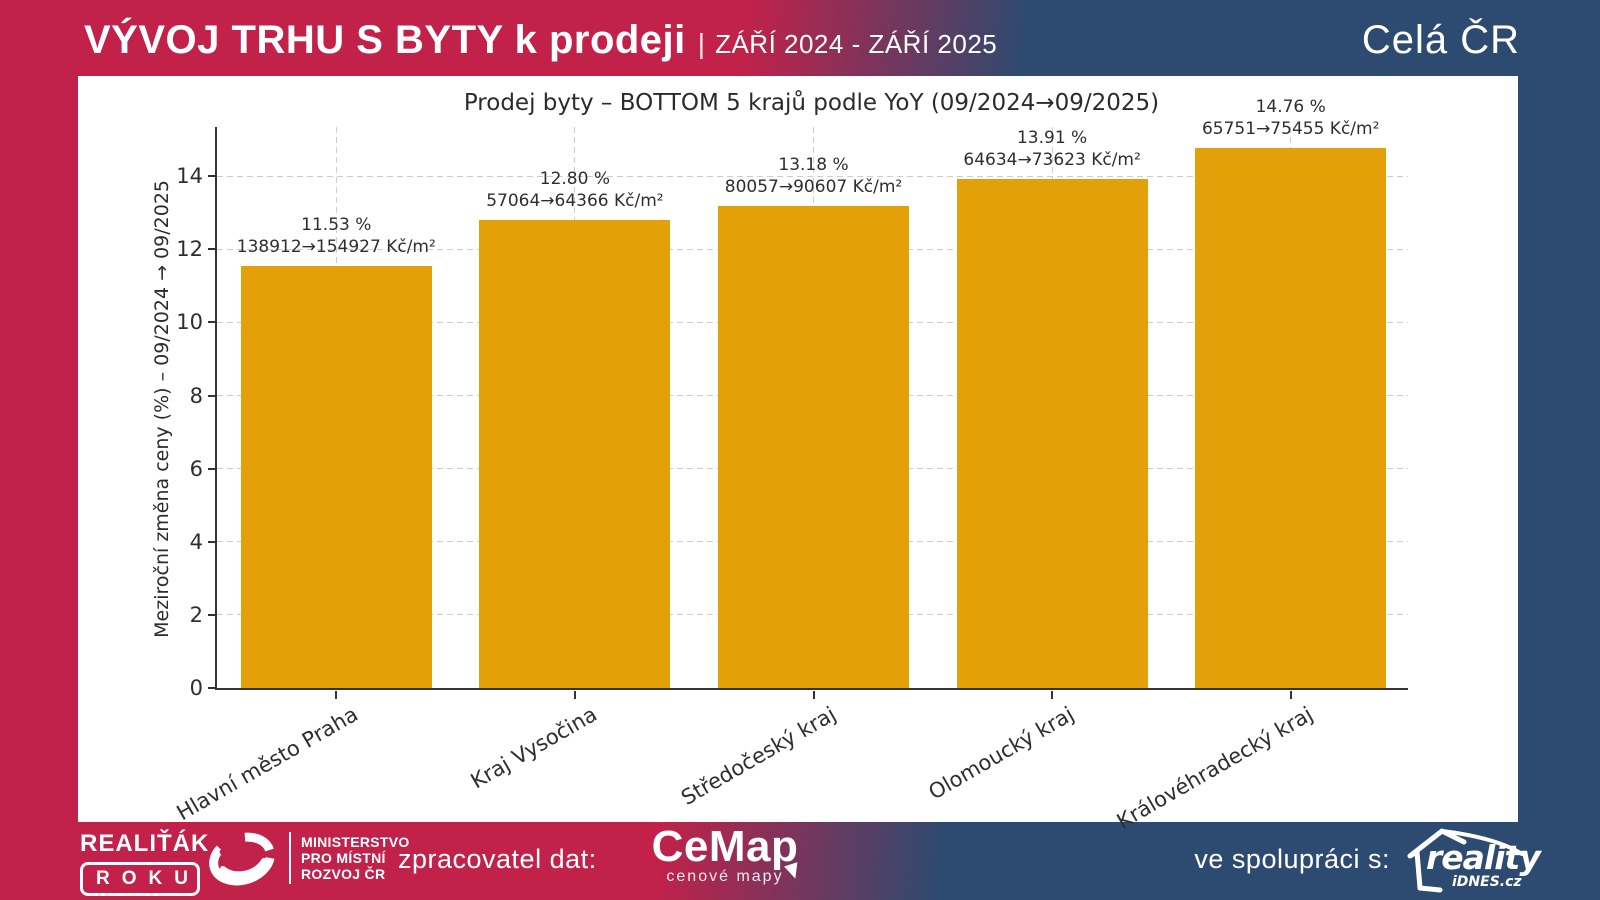  Describe the element at coordinates (242, 862) in the screenshot. I see `ministry-emblem-icon` at that location.